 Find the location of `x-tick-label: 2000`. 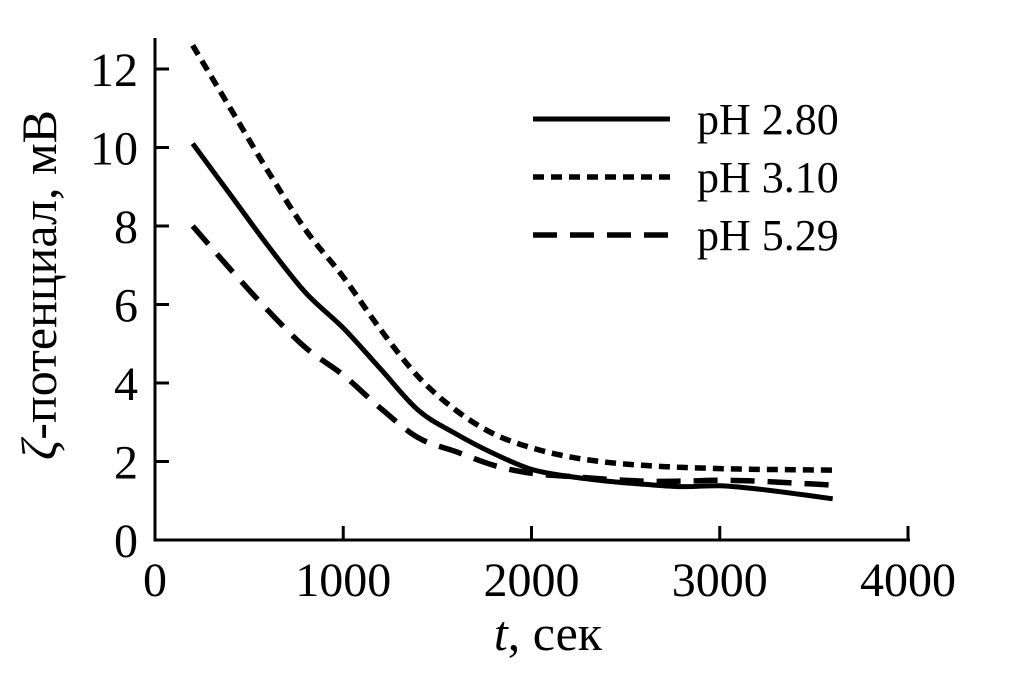

x-tick-label: 2000 is located at coordinates (532, 580).